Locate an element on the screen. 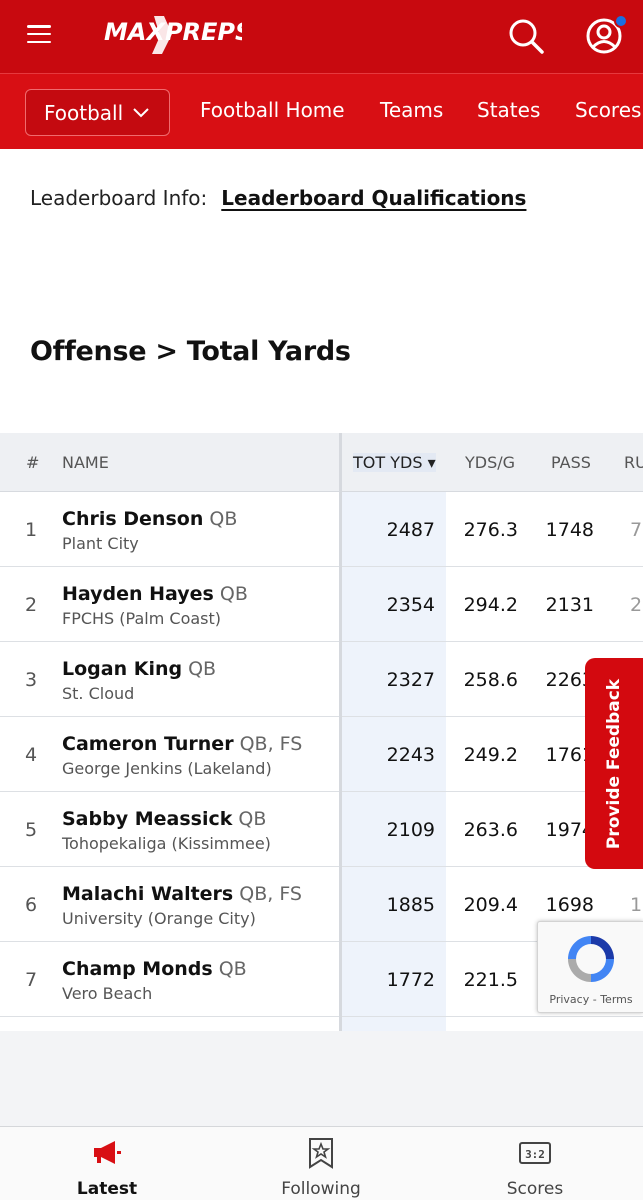  tab-scores-label: Scores is located at coordinates (535, 1189).